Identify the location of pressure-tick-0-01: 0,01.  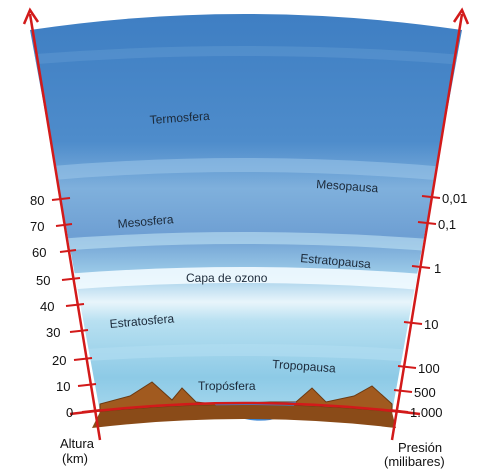
(454, 198).